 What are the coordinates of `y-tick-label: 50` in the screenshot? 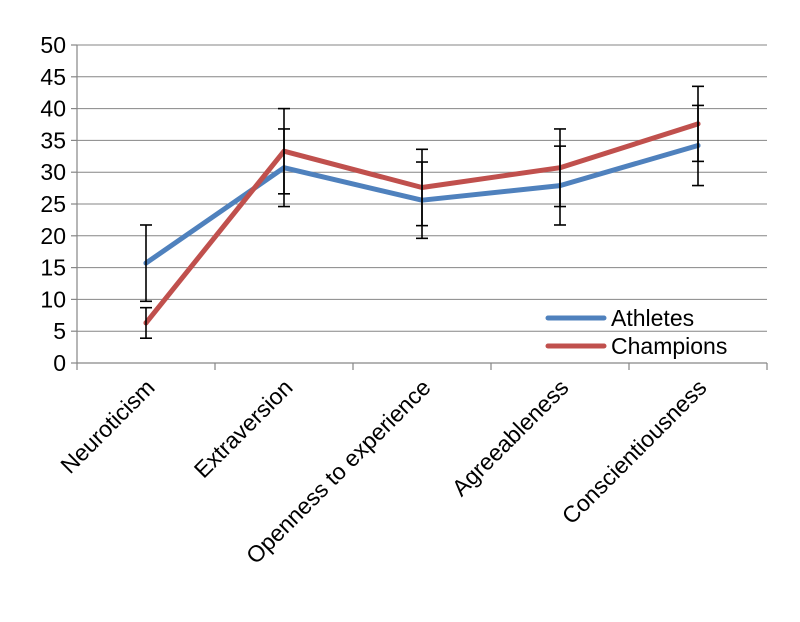 It's located at (53, 45).